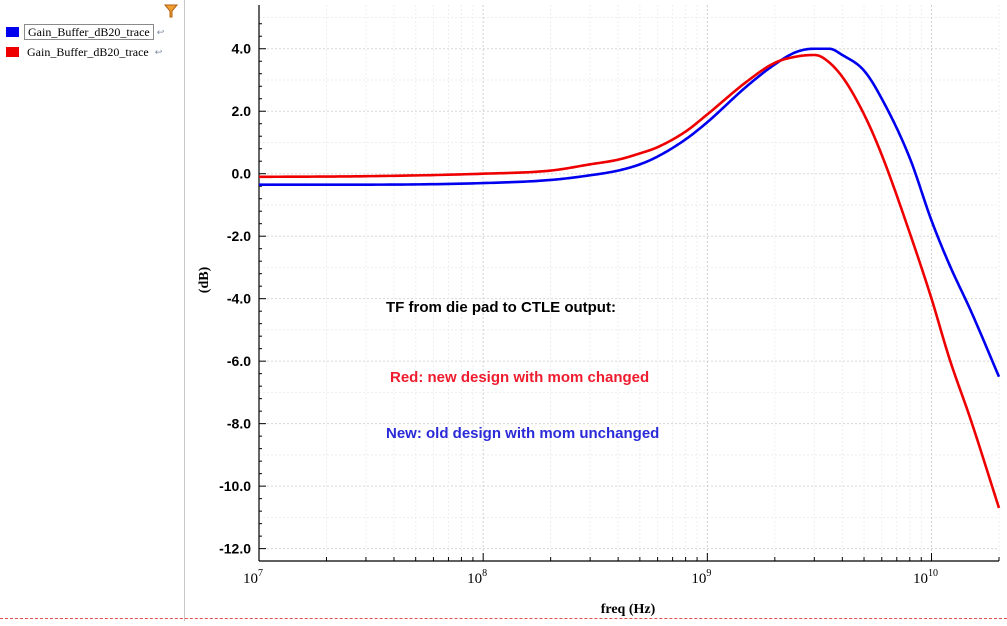  I want to click on status-divider, so click(503, 618).